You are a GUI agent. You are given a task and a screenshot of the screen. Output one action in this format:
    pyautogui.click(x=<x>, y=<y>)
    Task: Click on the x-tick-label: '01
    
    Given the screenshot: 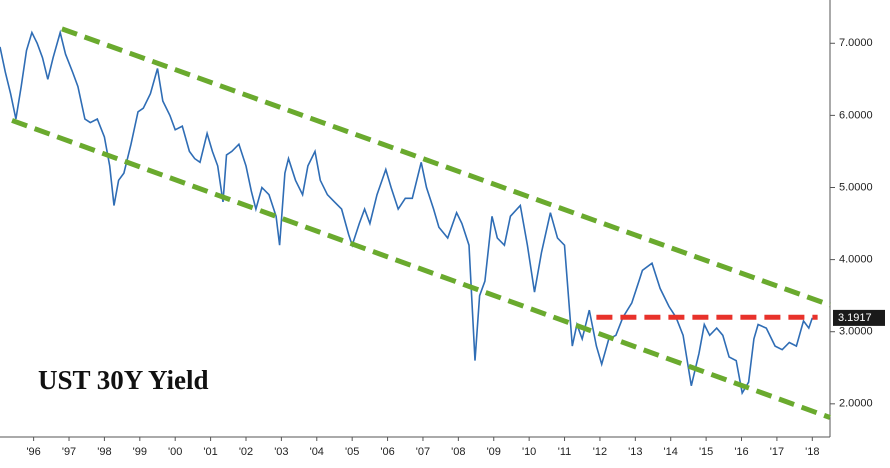 What is the action you would take?
    pyautogui.click(x=210, y=452)
    